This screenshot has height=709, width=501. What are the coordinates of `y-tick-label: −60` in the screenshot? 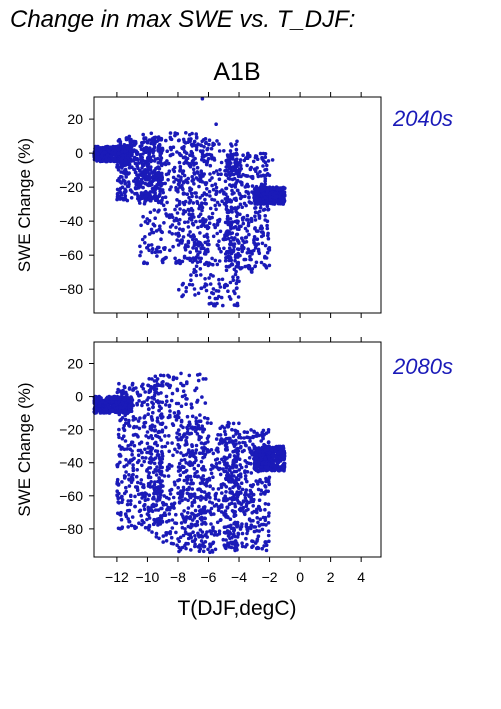 It's located at (71, 496).